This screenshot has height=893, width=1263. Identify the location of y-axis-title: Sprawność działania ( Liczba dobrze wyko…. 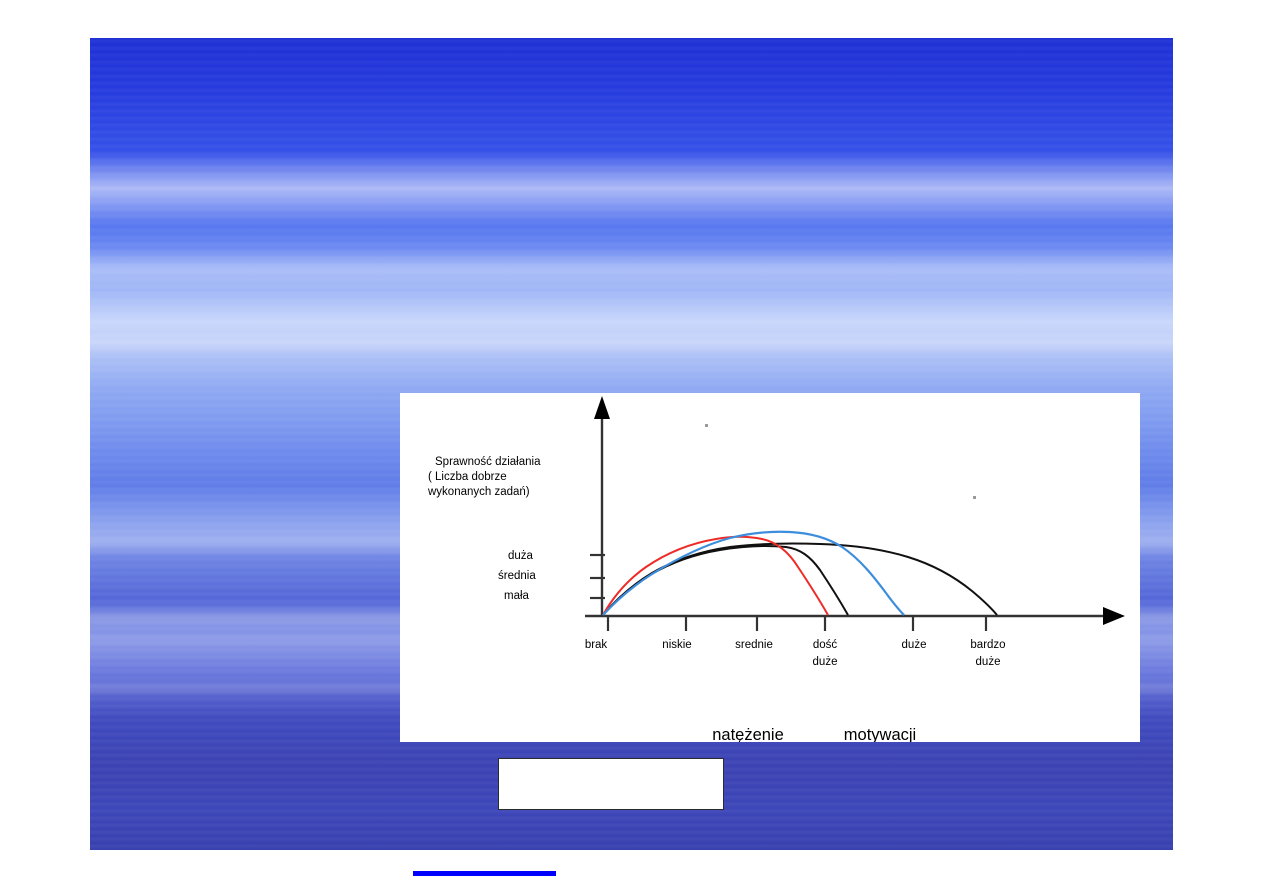
(484, 477).